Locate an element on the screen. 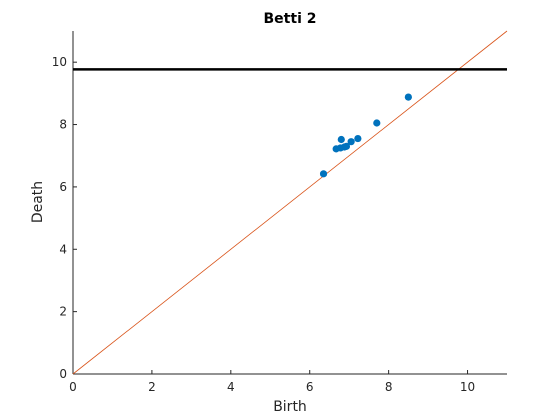 The width and height of the screenshot is (560, 420). x-tick-label: 8 is located at coordinates (389, 387).